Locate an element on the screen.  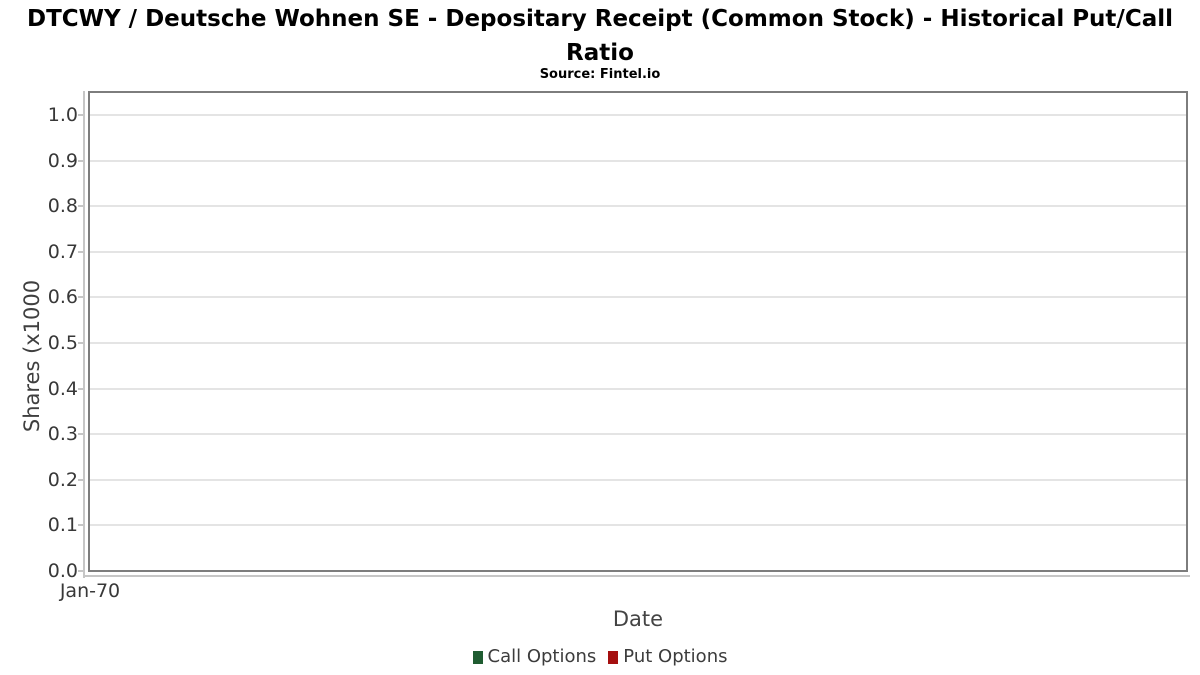
legend-marker-call-options is located at coordinates (477, 657).